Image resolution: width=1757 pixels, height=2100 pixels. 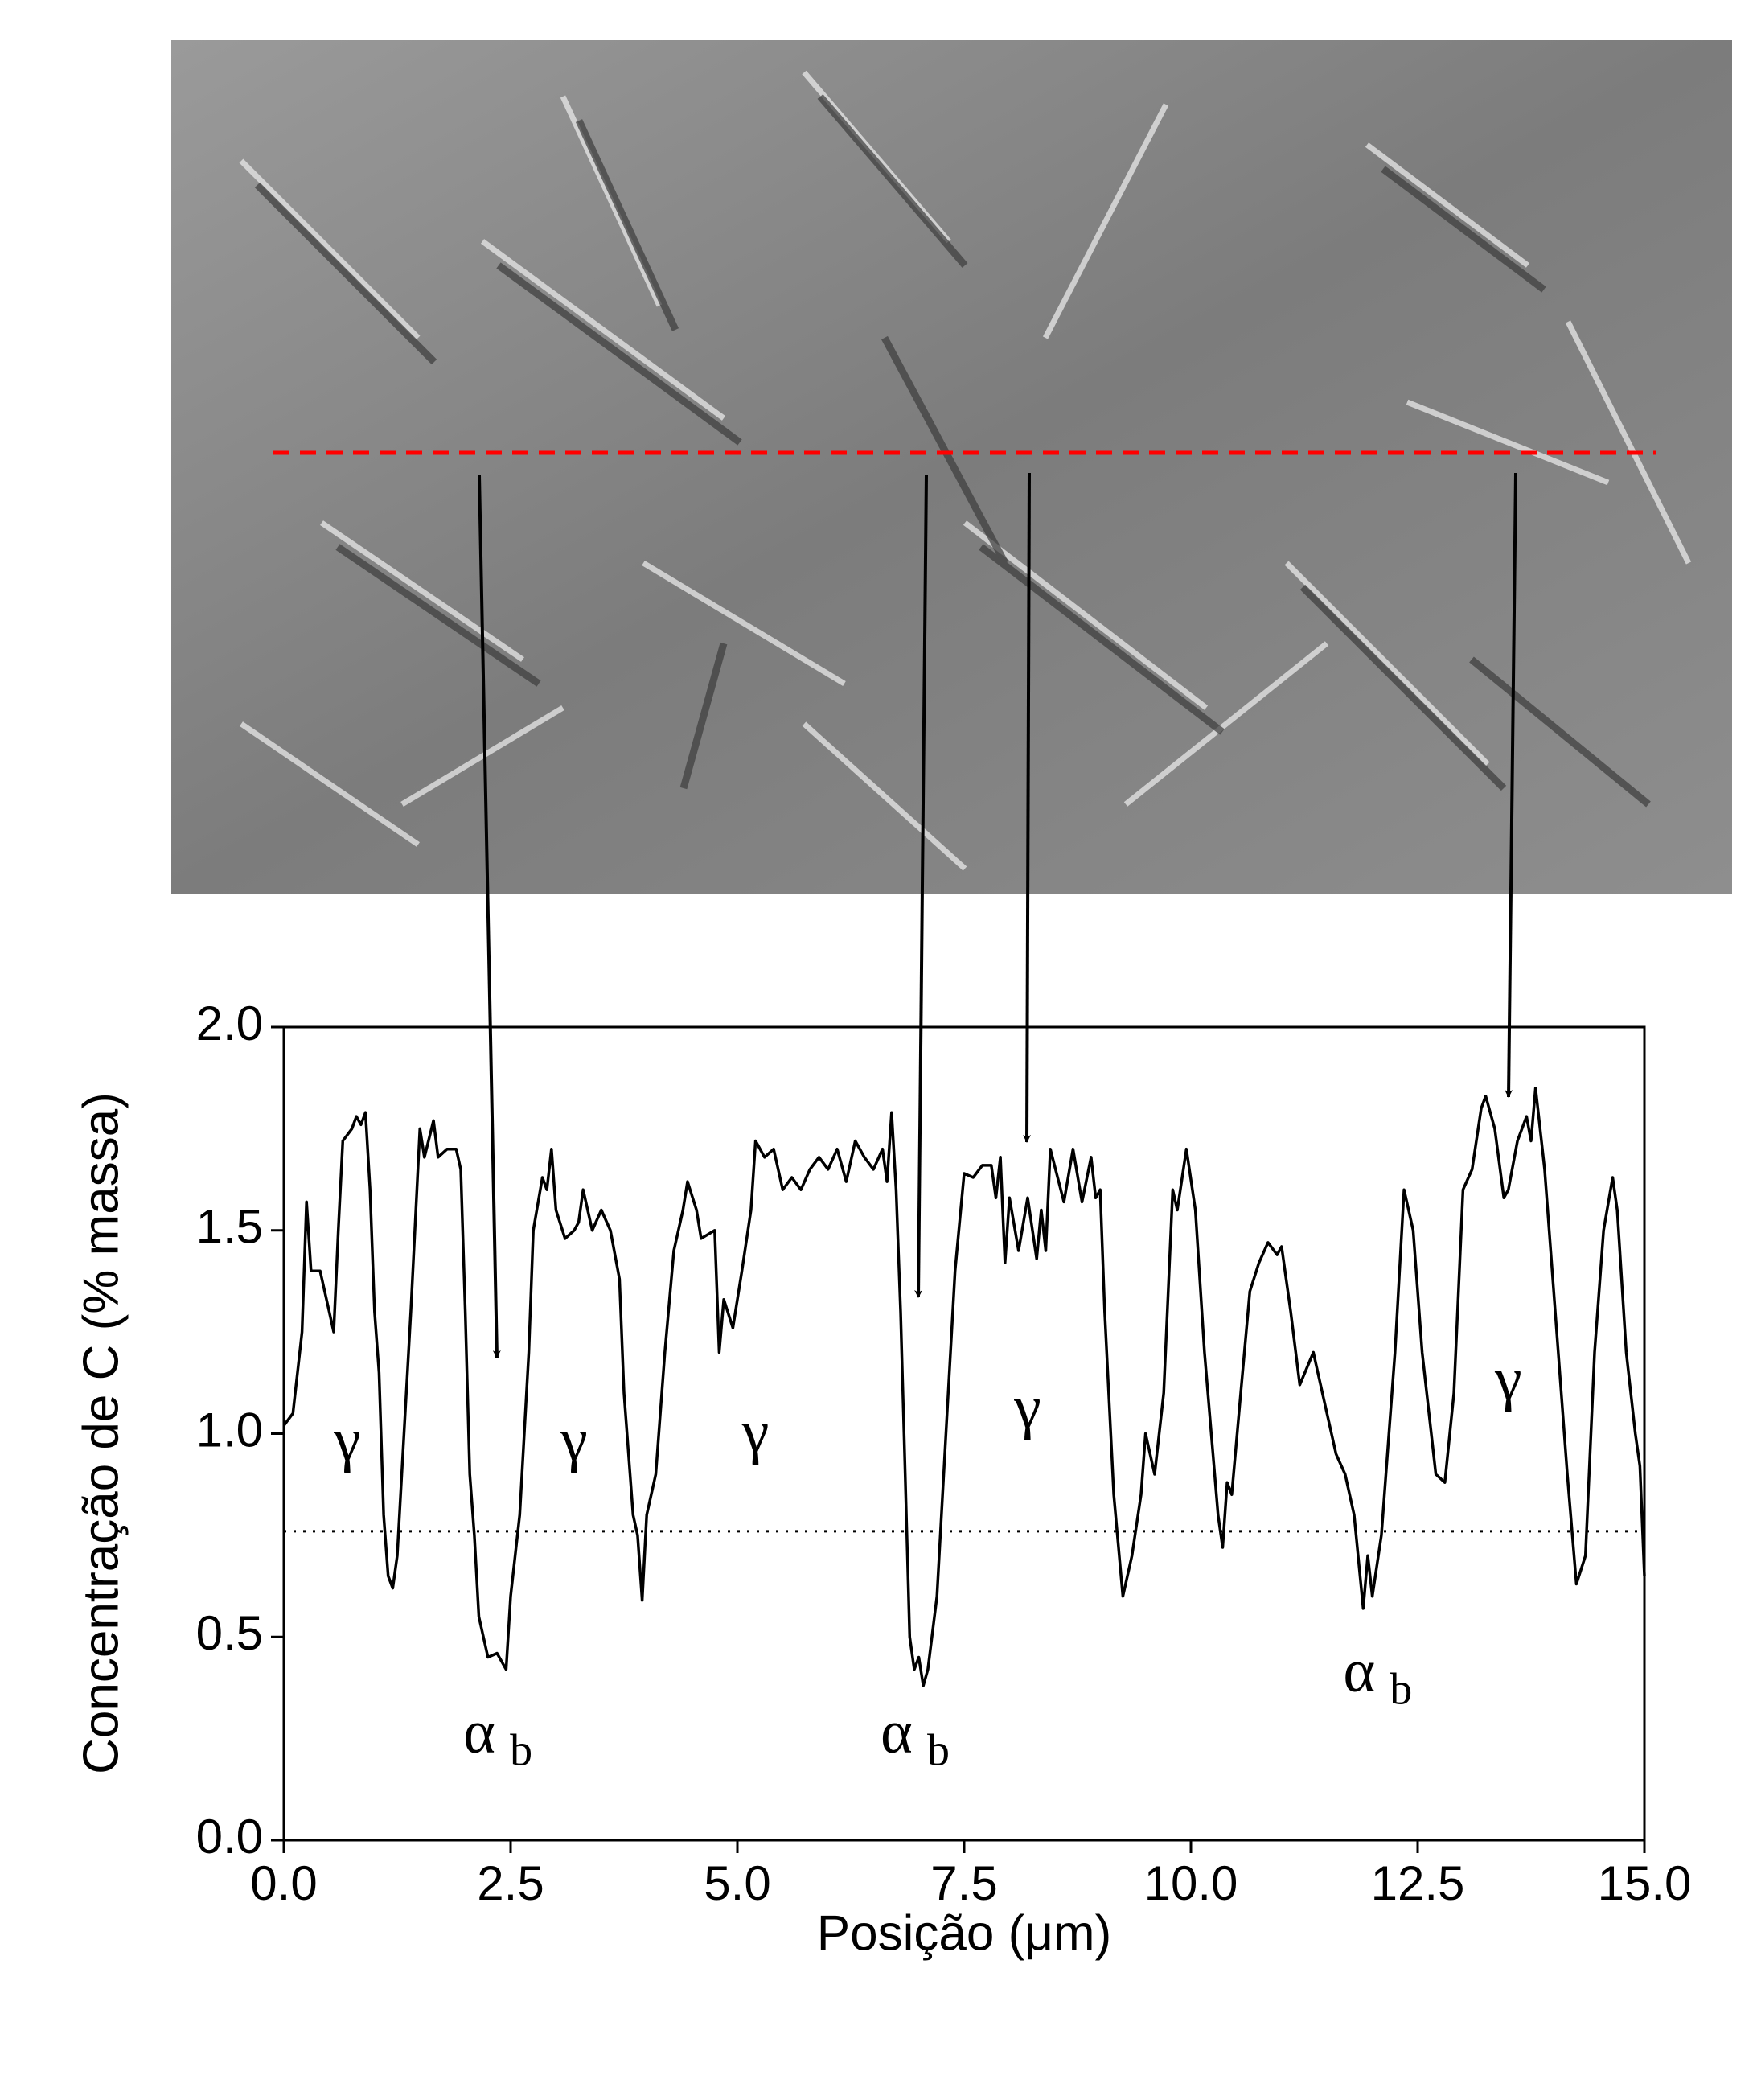 I want to click on x-tick-label: 12.5, so click(x=1418, y=1883).